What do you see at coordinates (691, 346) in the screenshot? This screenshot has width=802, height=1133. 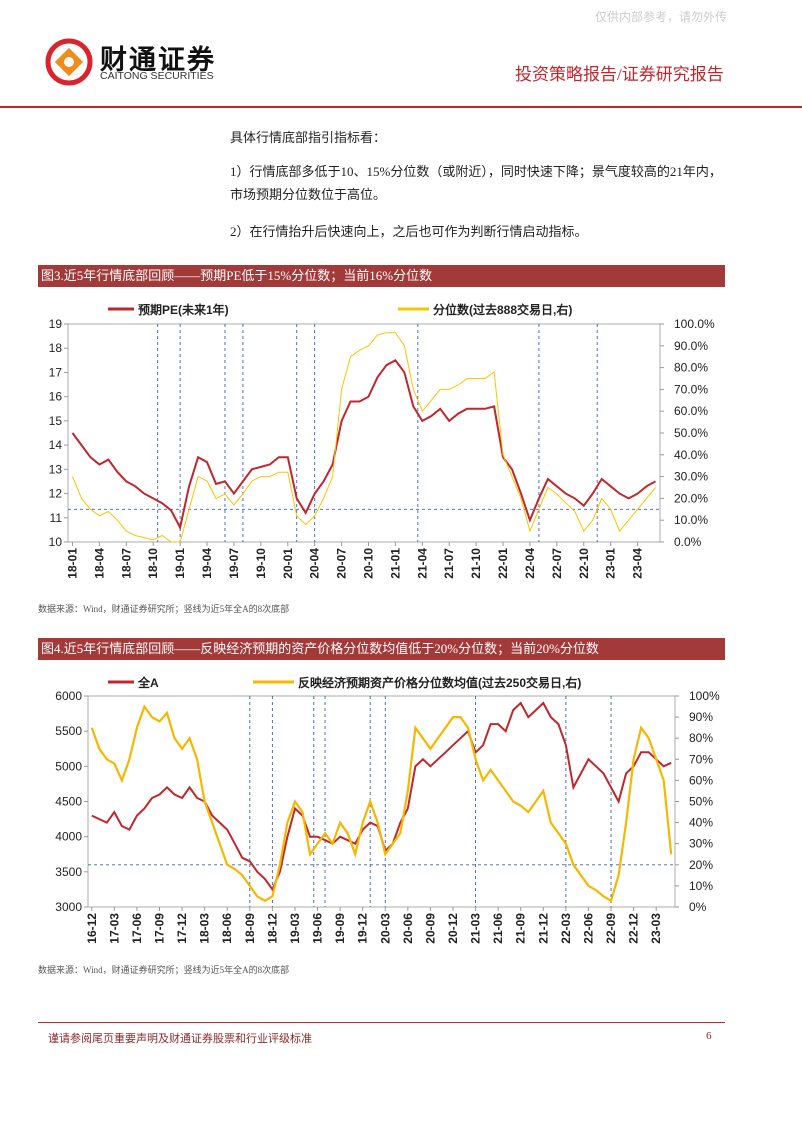 I see `y2-tick-label: 90.0%` at bounding box center [691, 346].